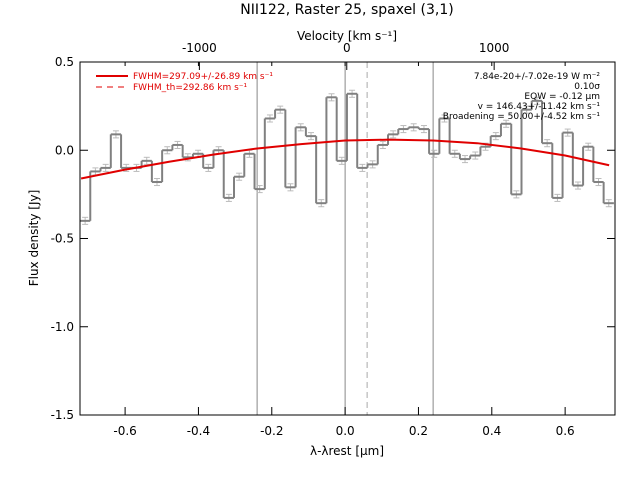  Describe the element at coordinates (62, 327) in the screenshot. I see `y-tick-label: -1.0` at that location.